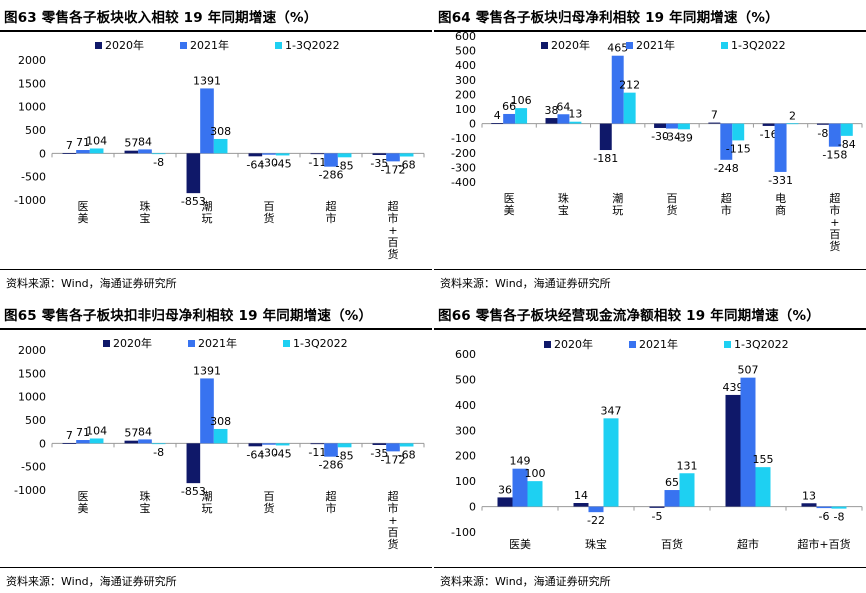  Describe the element at coordinates (605, 158) in the screenshot. I see `data-label: -181` at that location.